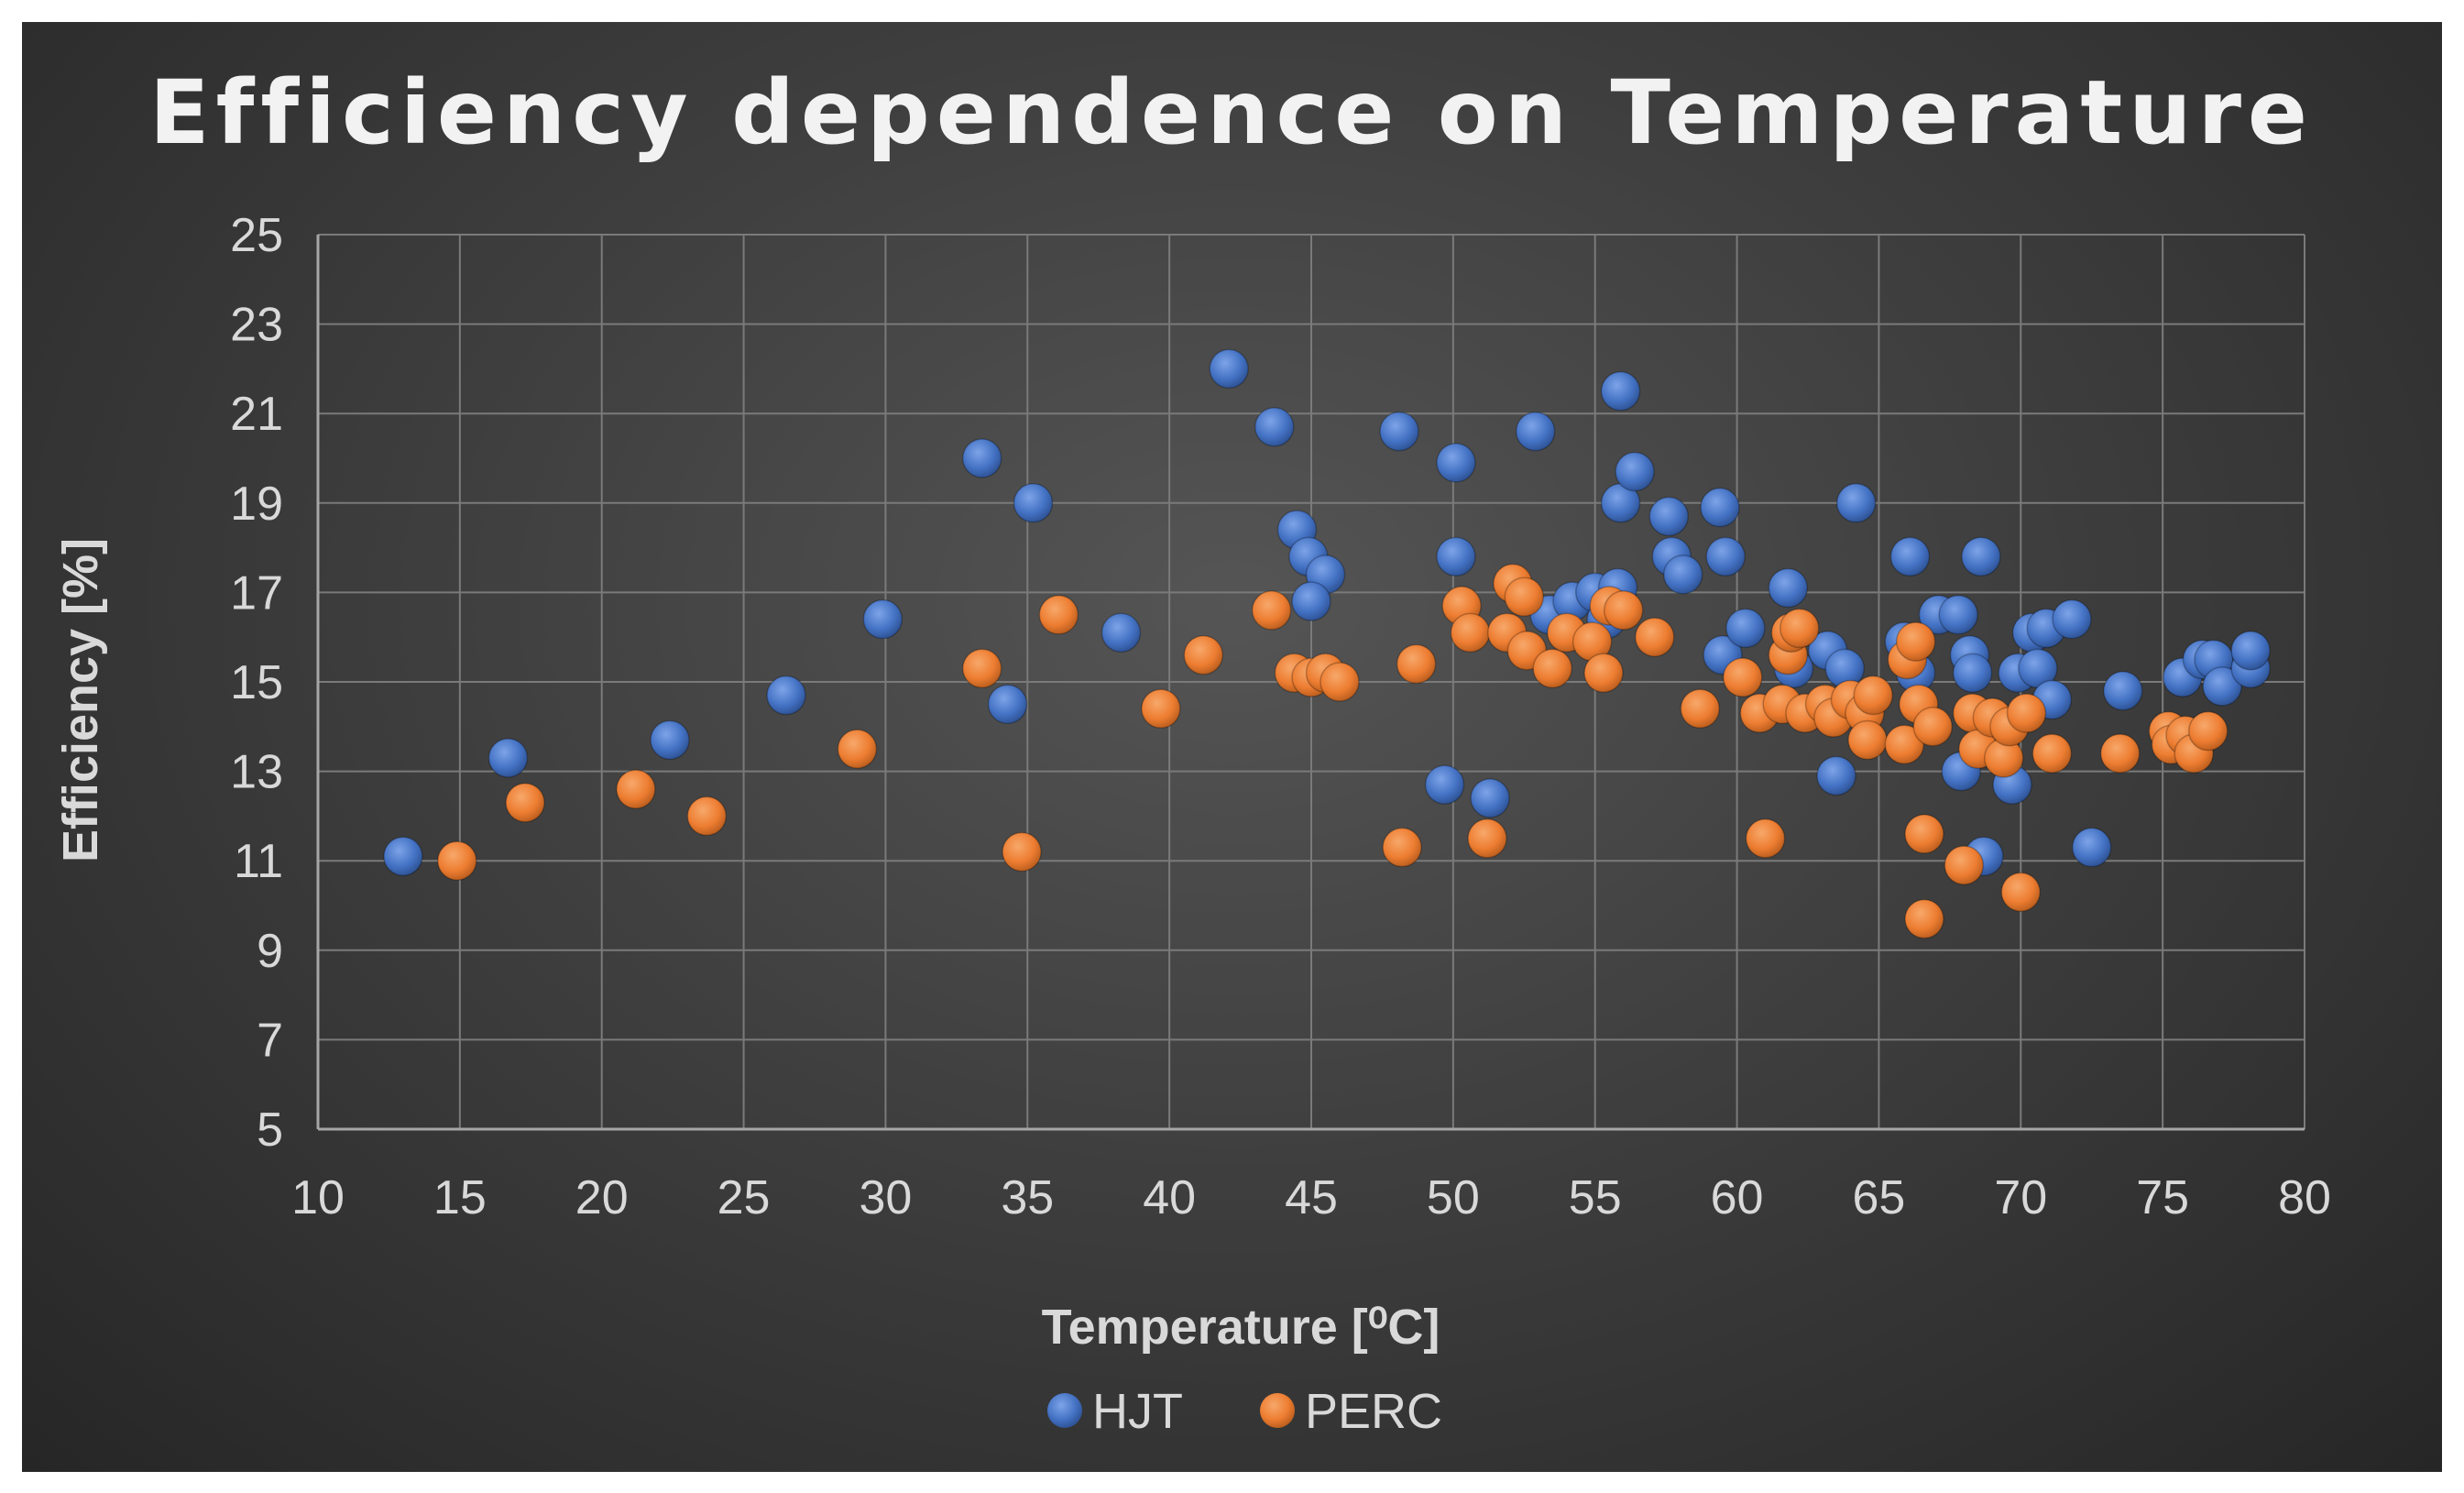 The height and width of the screenshot is (1493, 2464). Describe the element at coordinates (258, 861) in the screenshot. I see `y-tick-label: 11` at that location.